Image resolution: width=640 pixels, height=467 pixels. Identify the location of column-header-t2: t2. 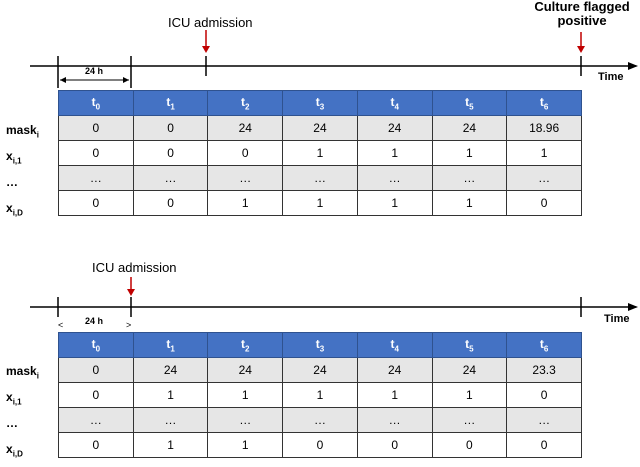
(245, 345).